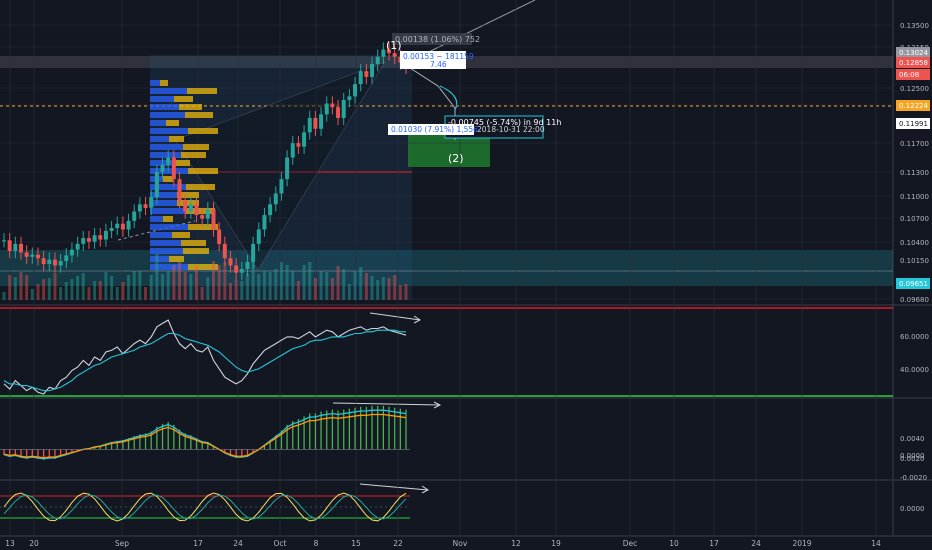 This screenshot has width=932, height=550. I want to click on price-tick-label: 0.11700, so click(914, 144).